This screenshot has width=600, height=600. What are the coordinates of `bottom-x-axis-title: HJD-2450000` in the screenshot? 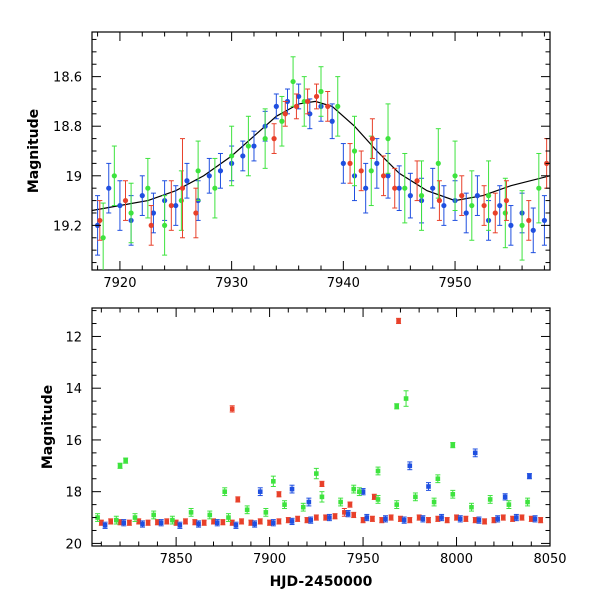 It's located at (321, 582).